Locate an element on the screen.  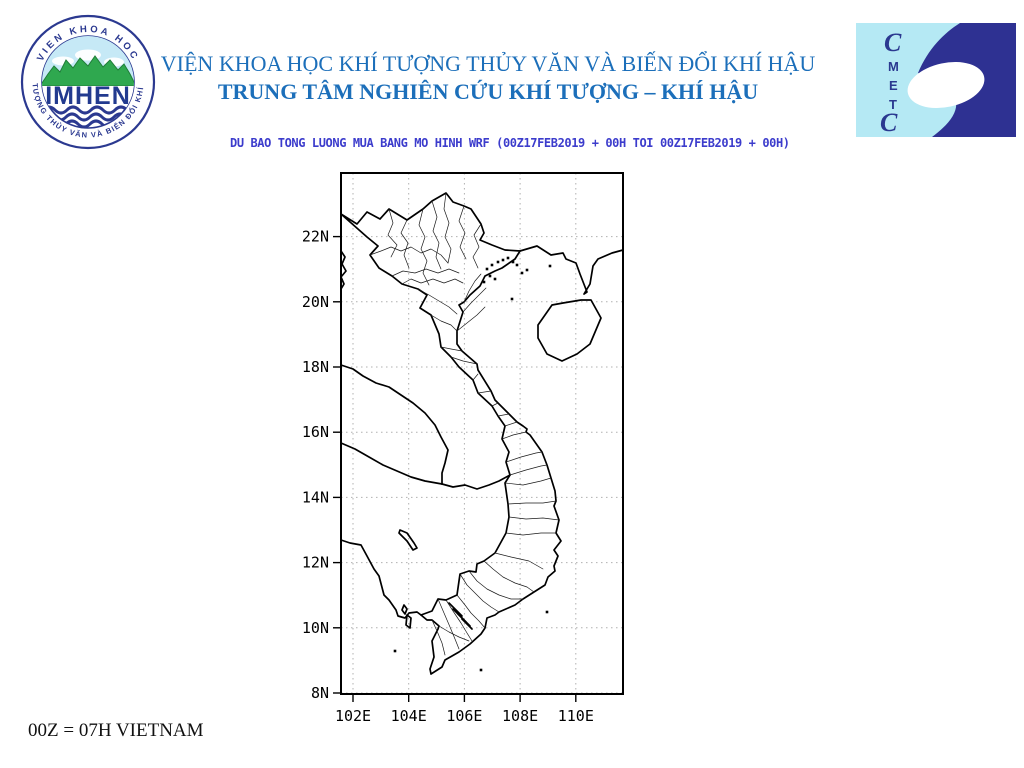
lat-tick-label: 20N is located at coordinates (315, 302).